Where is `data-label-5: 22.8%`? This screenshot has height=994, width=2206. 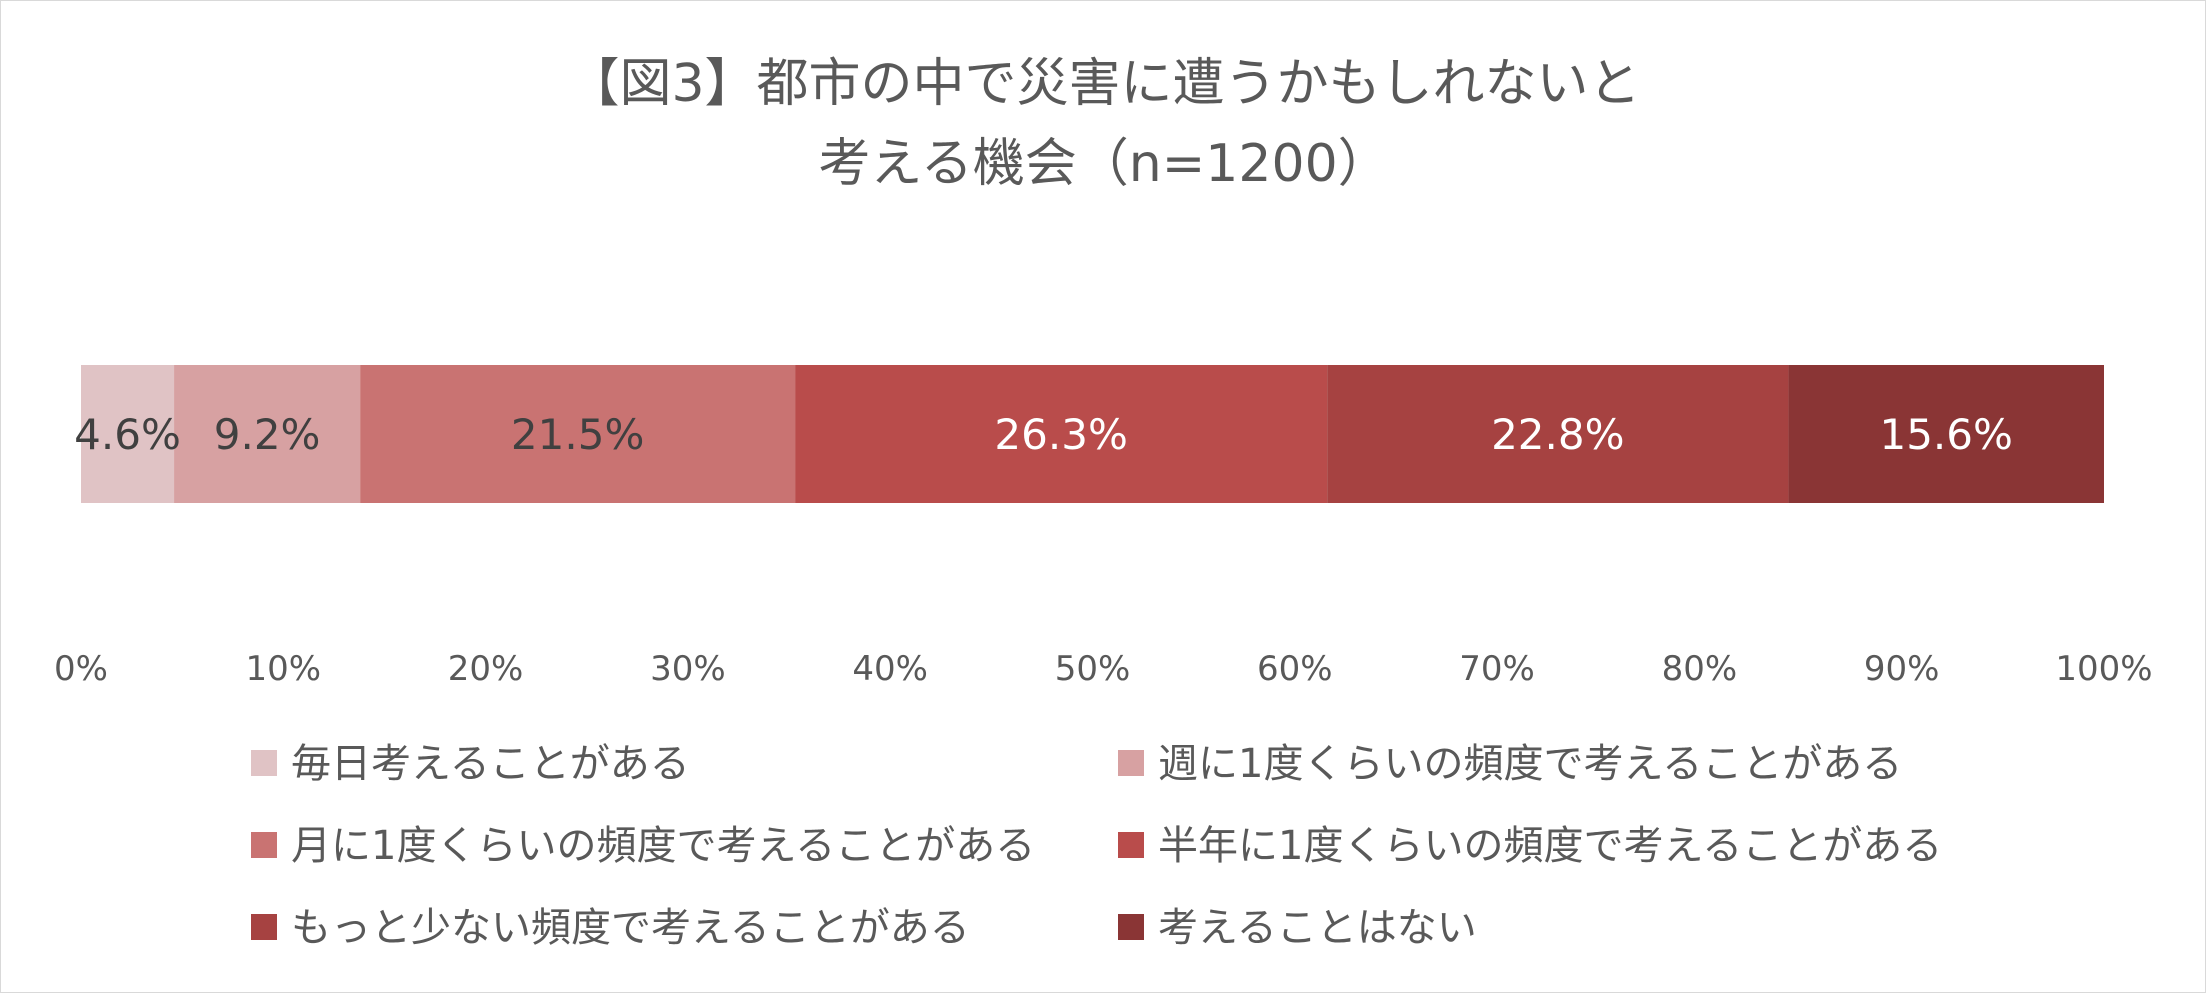
data-label-5: 22.8% is located at coordinates (1557, 434).